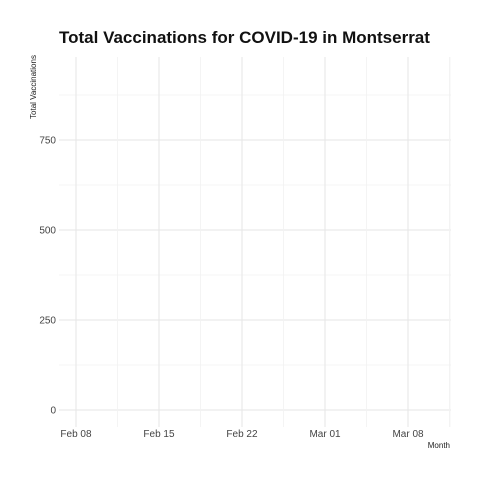 This screenshot has height=480, width=480. What do you see at coordinates (47, 231) in the screenshot?
I see `y-tick-label: 500` at bounding box center [47, 231].